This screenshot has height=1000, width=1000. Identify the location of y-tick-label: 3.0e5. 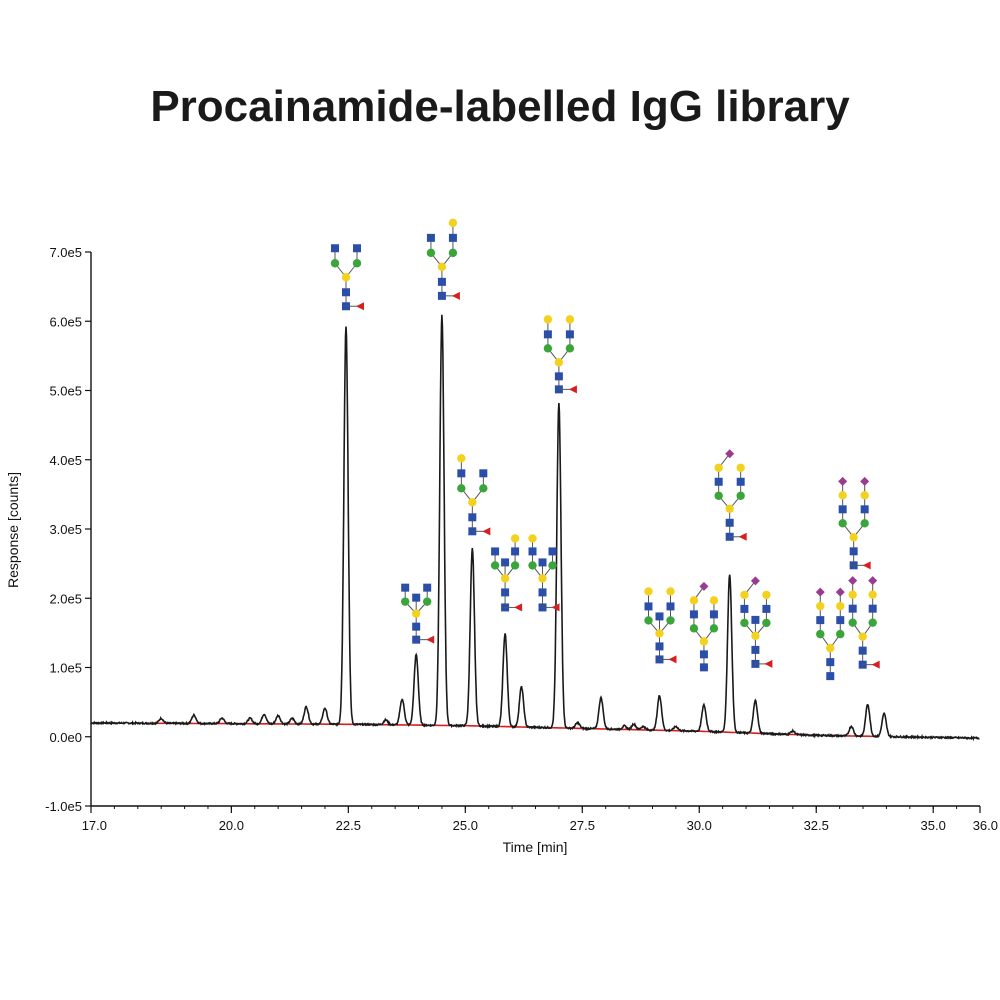
(65, 529).